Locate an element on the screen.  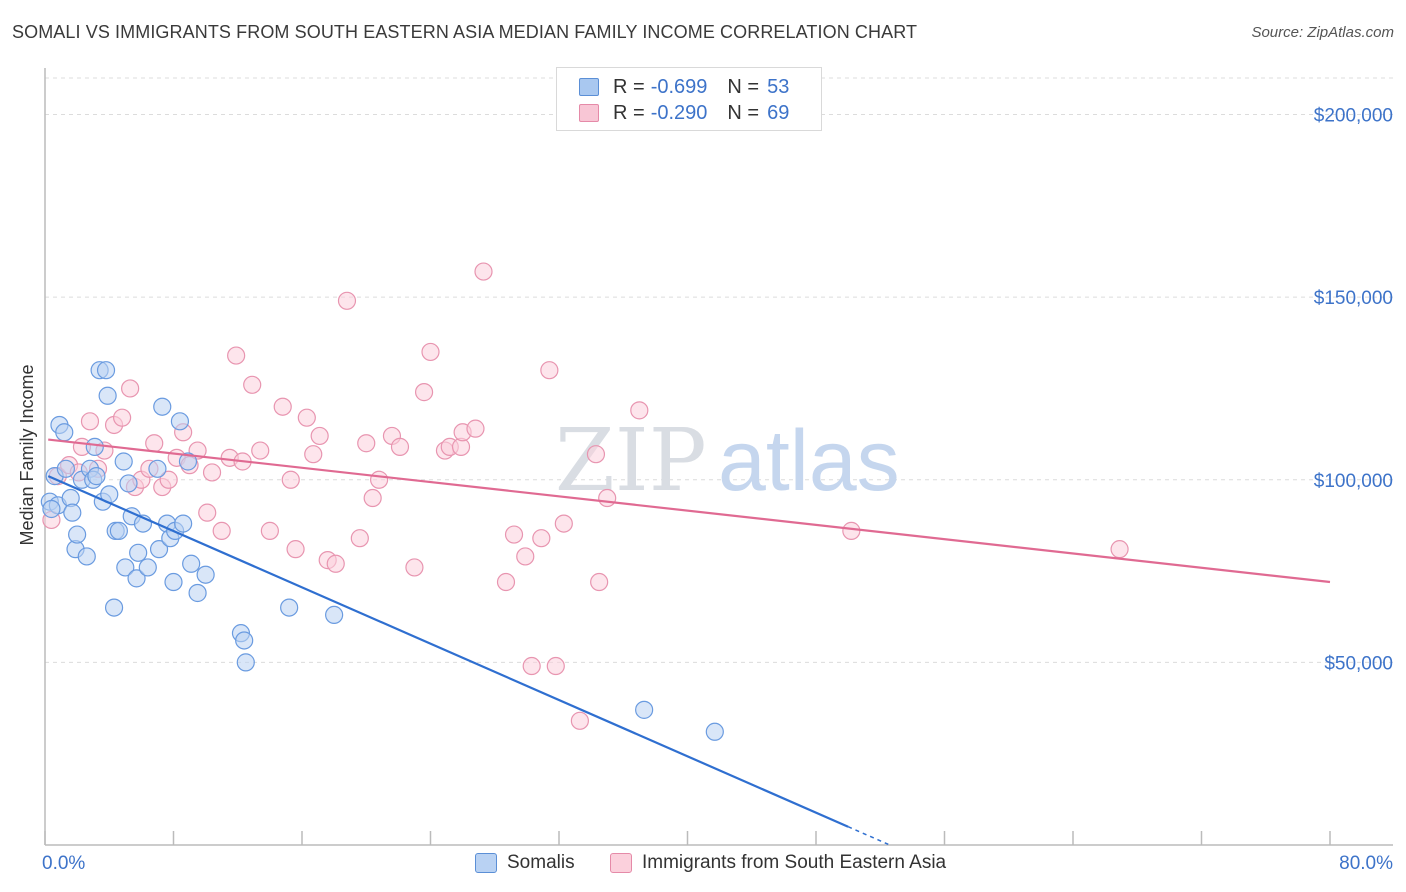
watermark: ZIP atlas is located at coordinates (727, 461).